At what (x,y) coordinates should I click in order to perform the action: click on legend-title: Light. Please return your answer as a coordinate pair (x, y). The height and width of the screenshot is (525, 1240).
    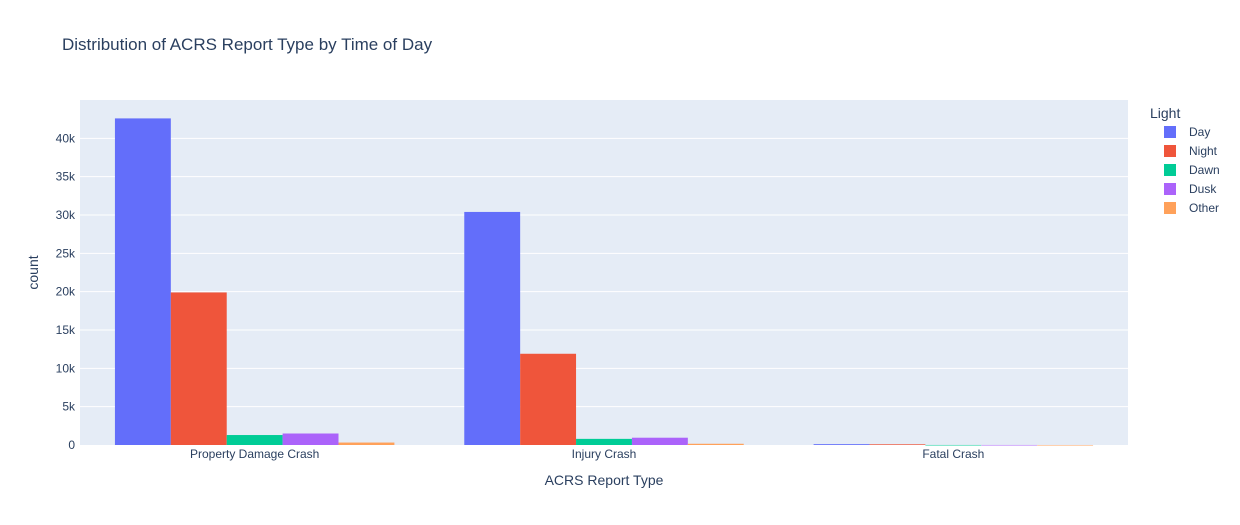
    Looking at the image, I should click on (1165, 113).